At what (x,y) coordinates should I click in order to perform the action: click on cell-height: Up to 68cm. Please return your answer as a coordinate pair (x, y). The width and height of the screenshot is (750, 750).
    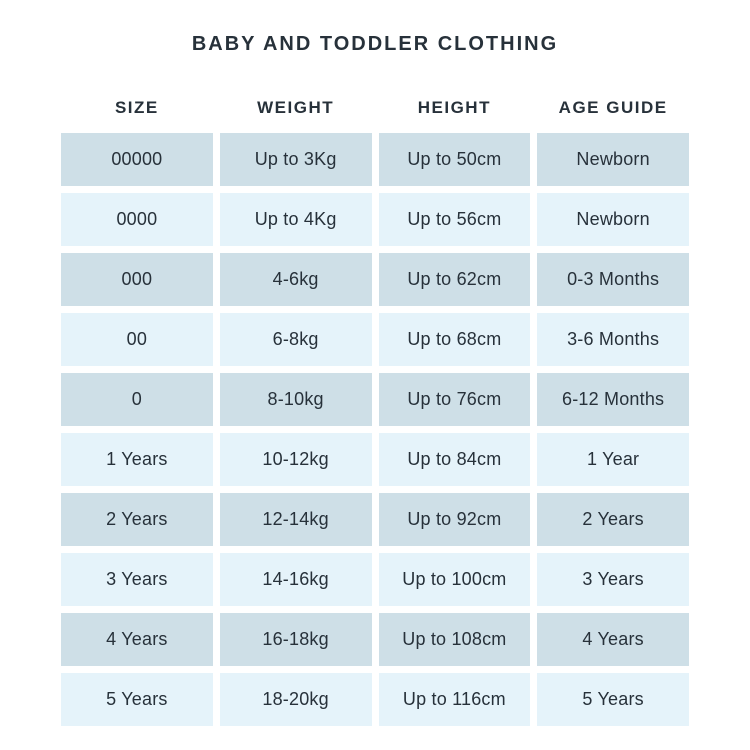
    Looking at the image, I should click on (454, 339).